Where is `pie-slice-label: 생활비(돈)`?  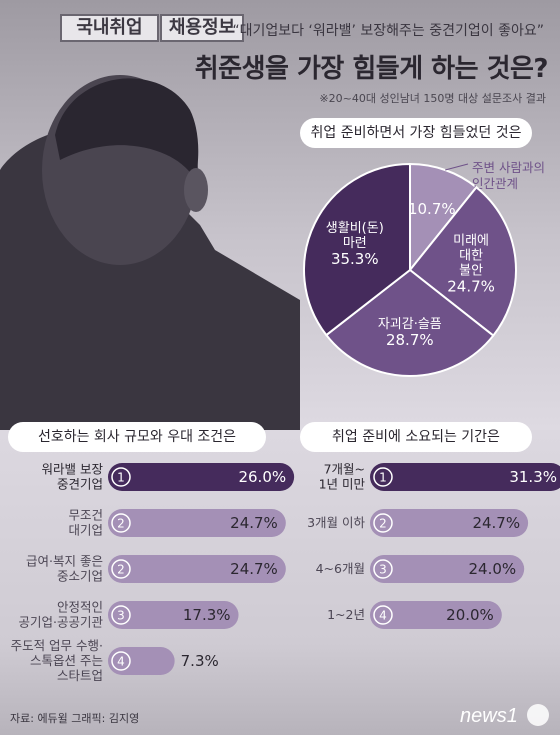
pie-slice-label: 생활비(돈) is located at coordinates (355, 228).